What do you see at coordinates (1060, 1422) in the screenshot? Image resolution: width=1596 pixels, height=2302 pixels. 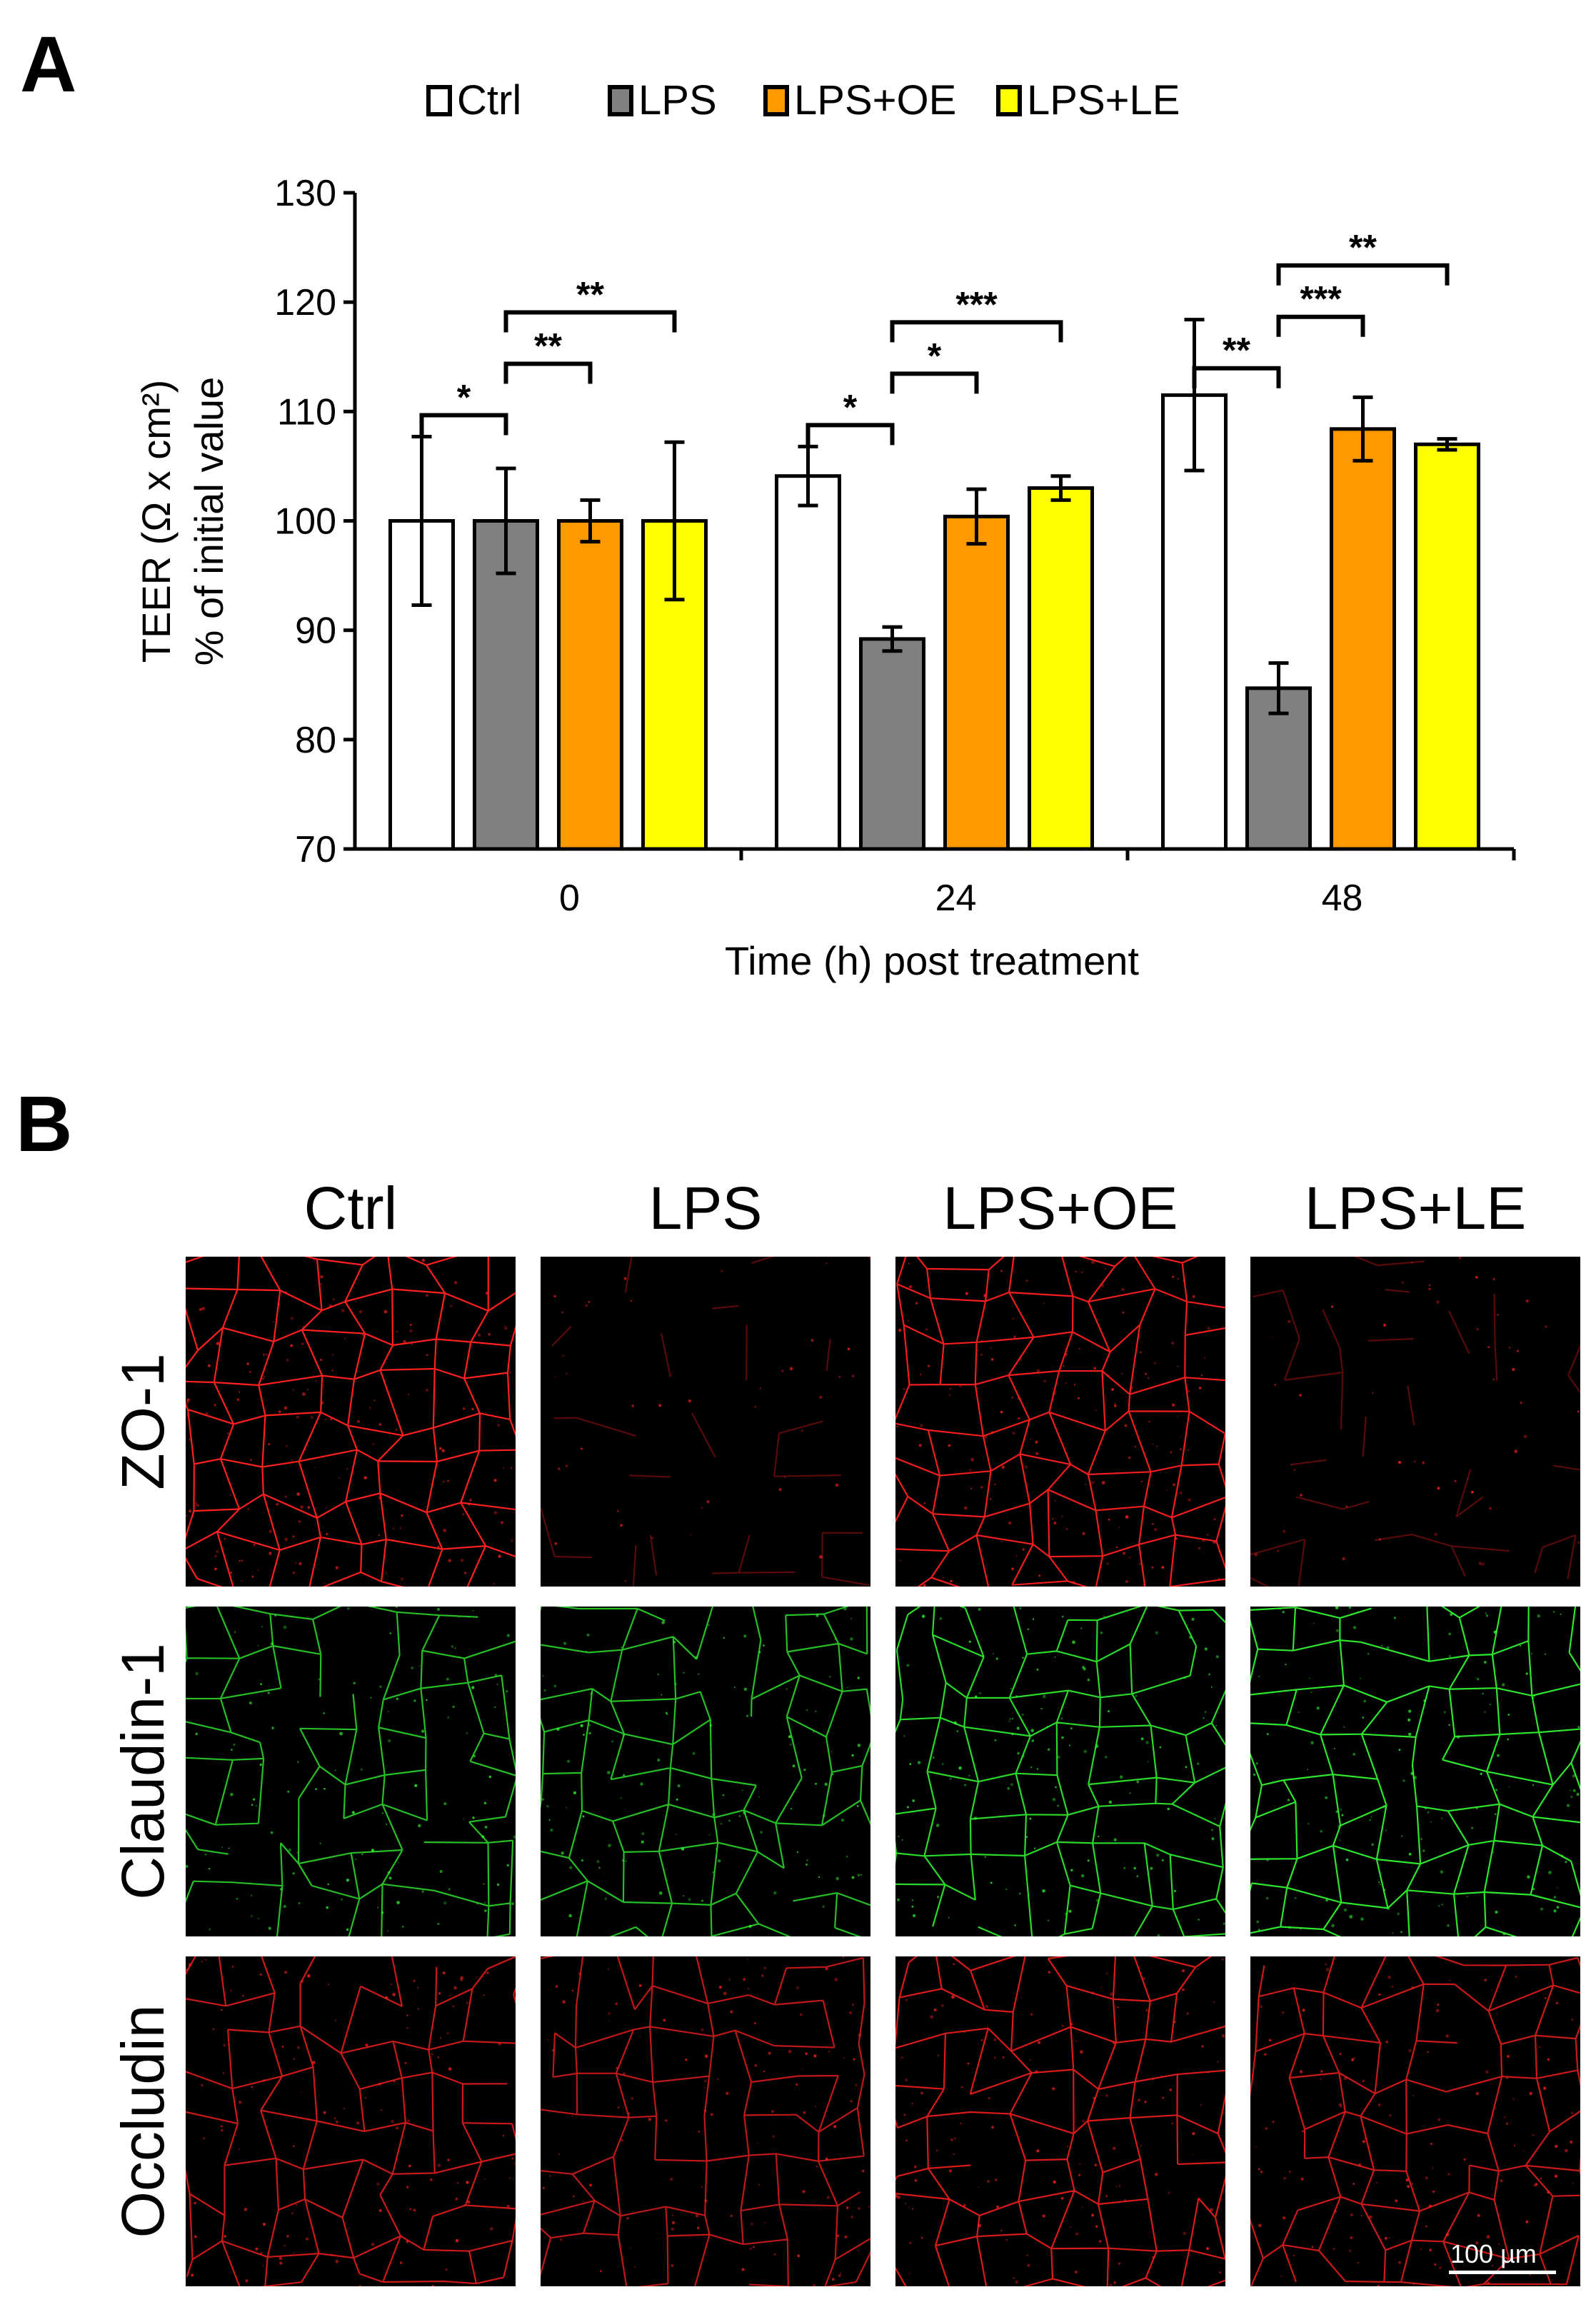 I see `micrograph-zo-1-lps-oe` at bounding box center [1060, 1422].